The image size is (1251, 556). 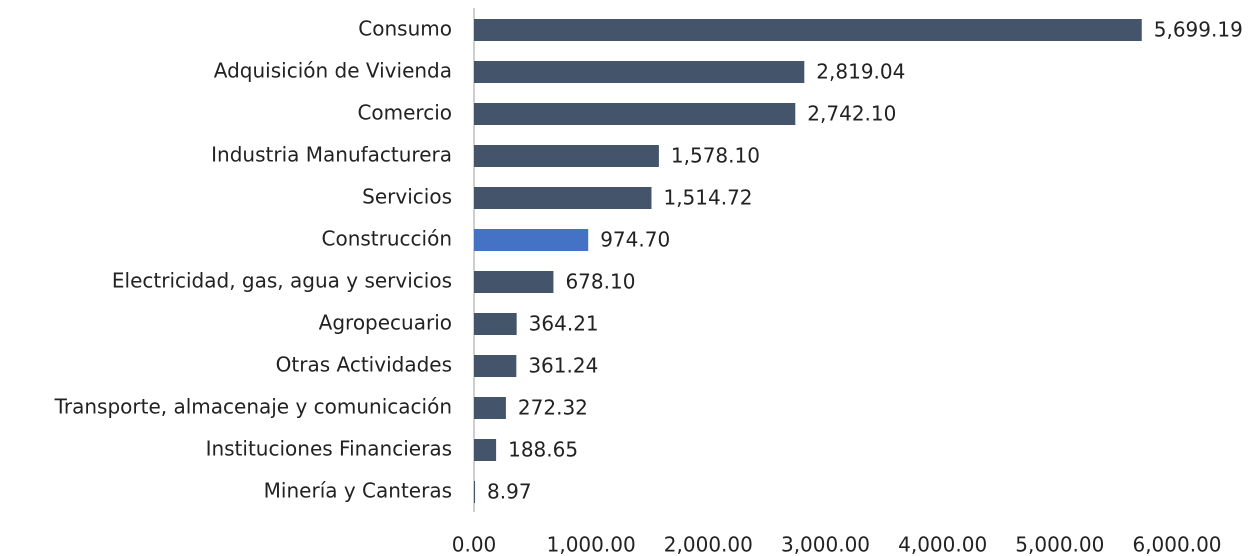 What do you see at coordinates (405, 29) in the screenshot?
I see `y-tick-label: Consumo` at bounding box center [405, 29].